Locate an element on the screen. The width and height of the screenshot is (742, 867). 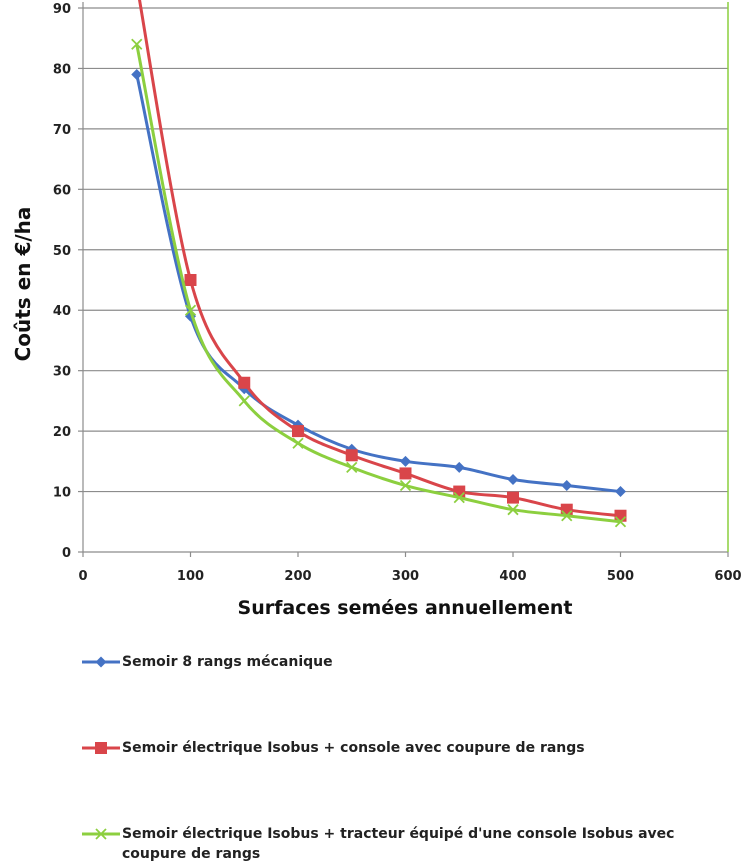
legend-swatch-3-marker-stroke-b is located at coordinates (101, 834).